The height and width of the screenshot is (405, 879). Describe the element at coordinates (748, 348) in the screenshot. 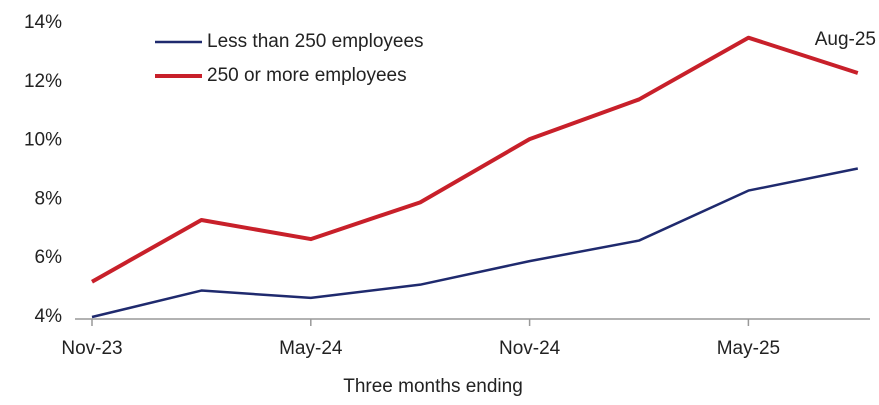

I see `x-tick-label: May-25` at that location.